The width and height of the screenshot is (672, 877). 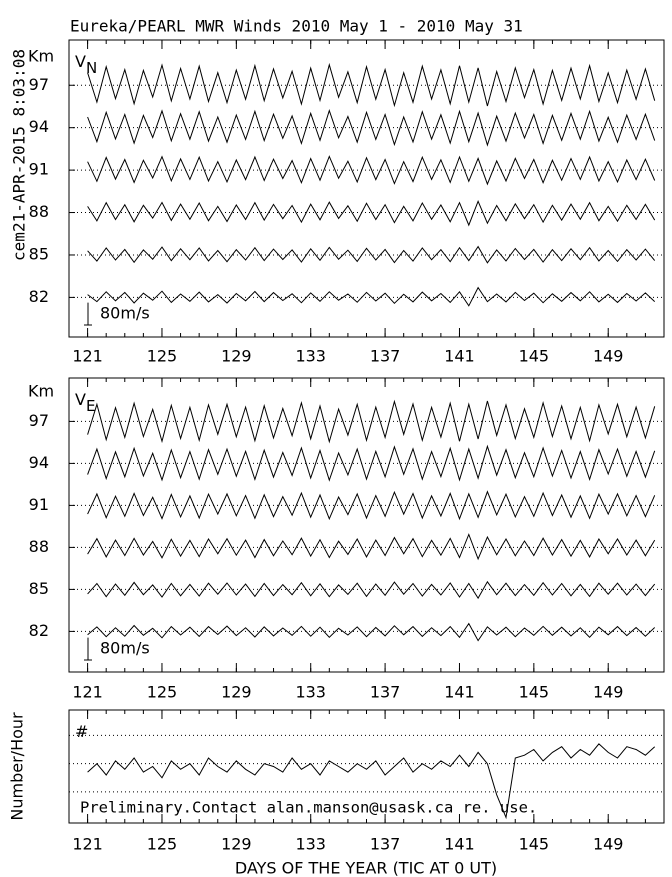 I want to click on y-axis-label: Number/Hour, so click(x=17, y=766).